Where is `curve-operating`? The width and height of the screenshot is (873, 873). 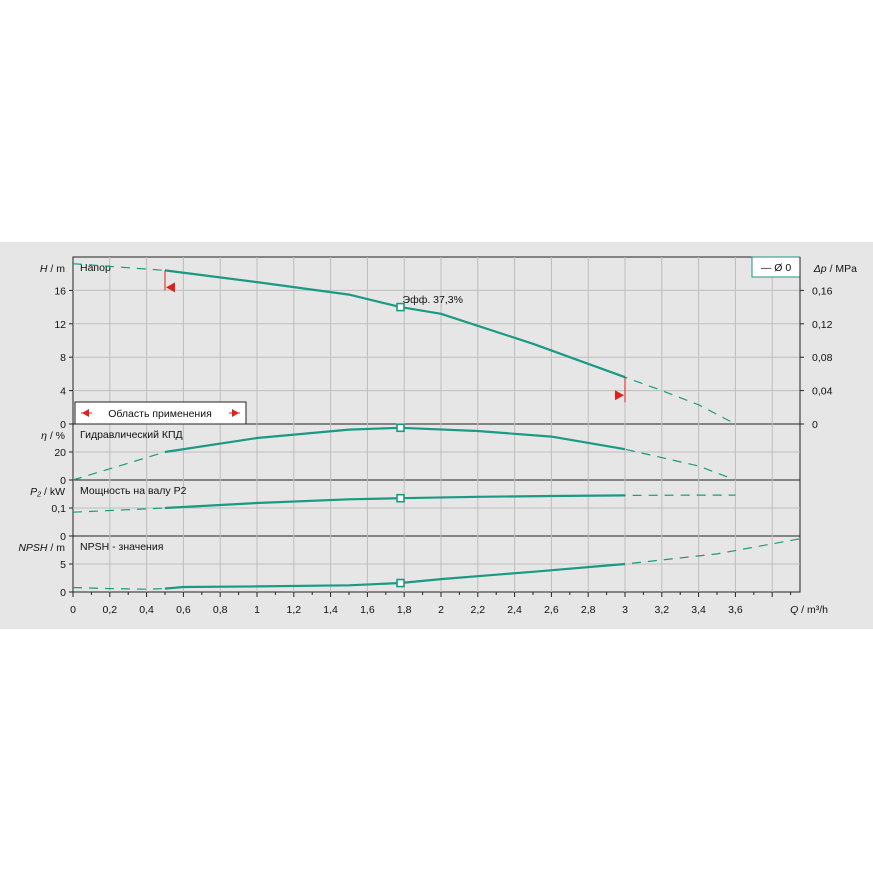 curve-operating is located at coordinates (395, 576).